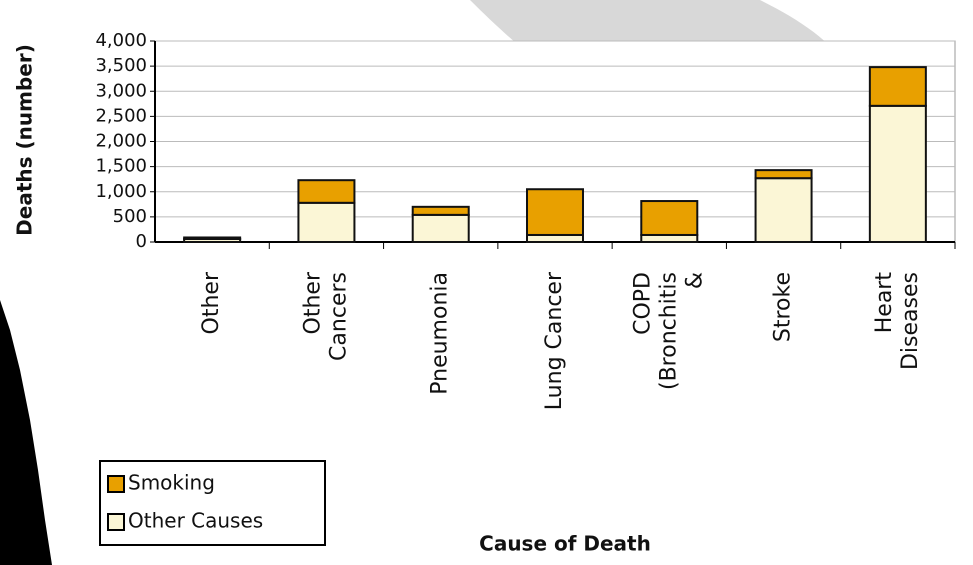 The height and width of the screenshot is (565, 973). Describe the element at coordinates (121, 90) in the screenshot. I see `y-tick-label: 3,000` at that location.